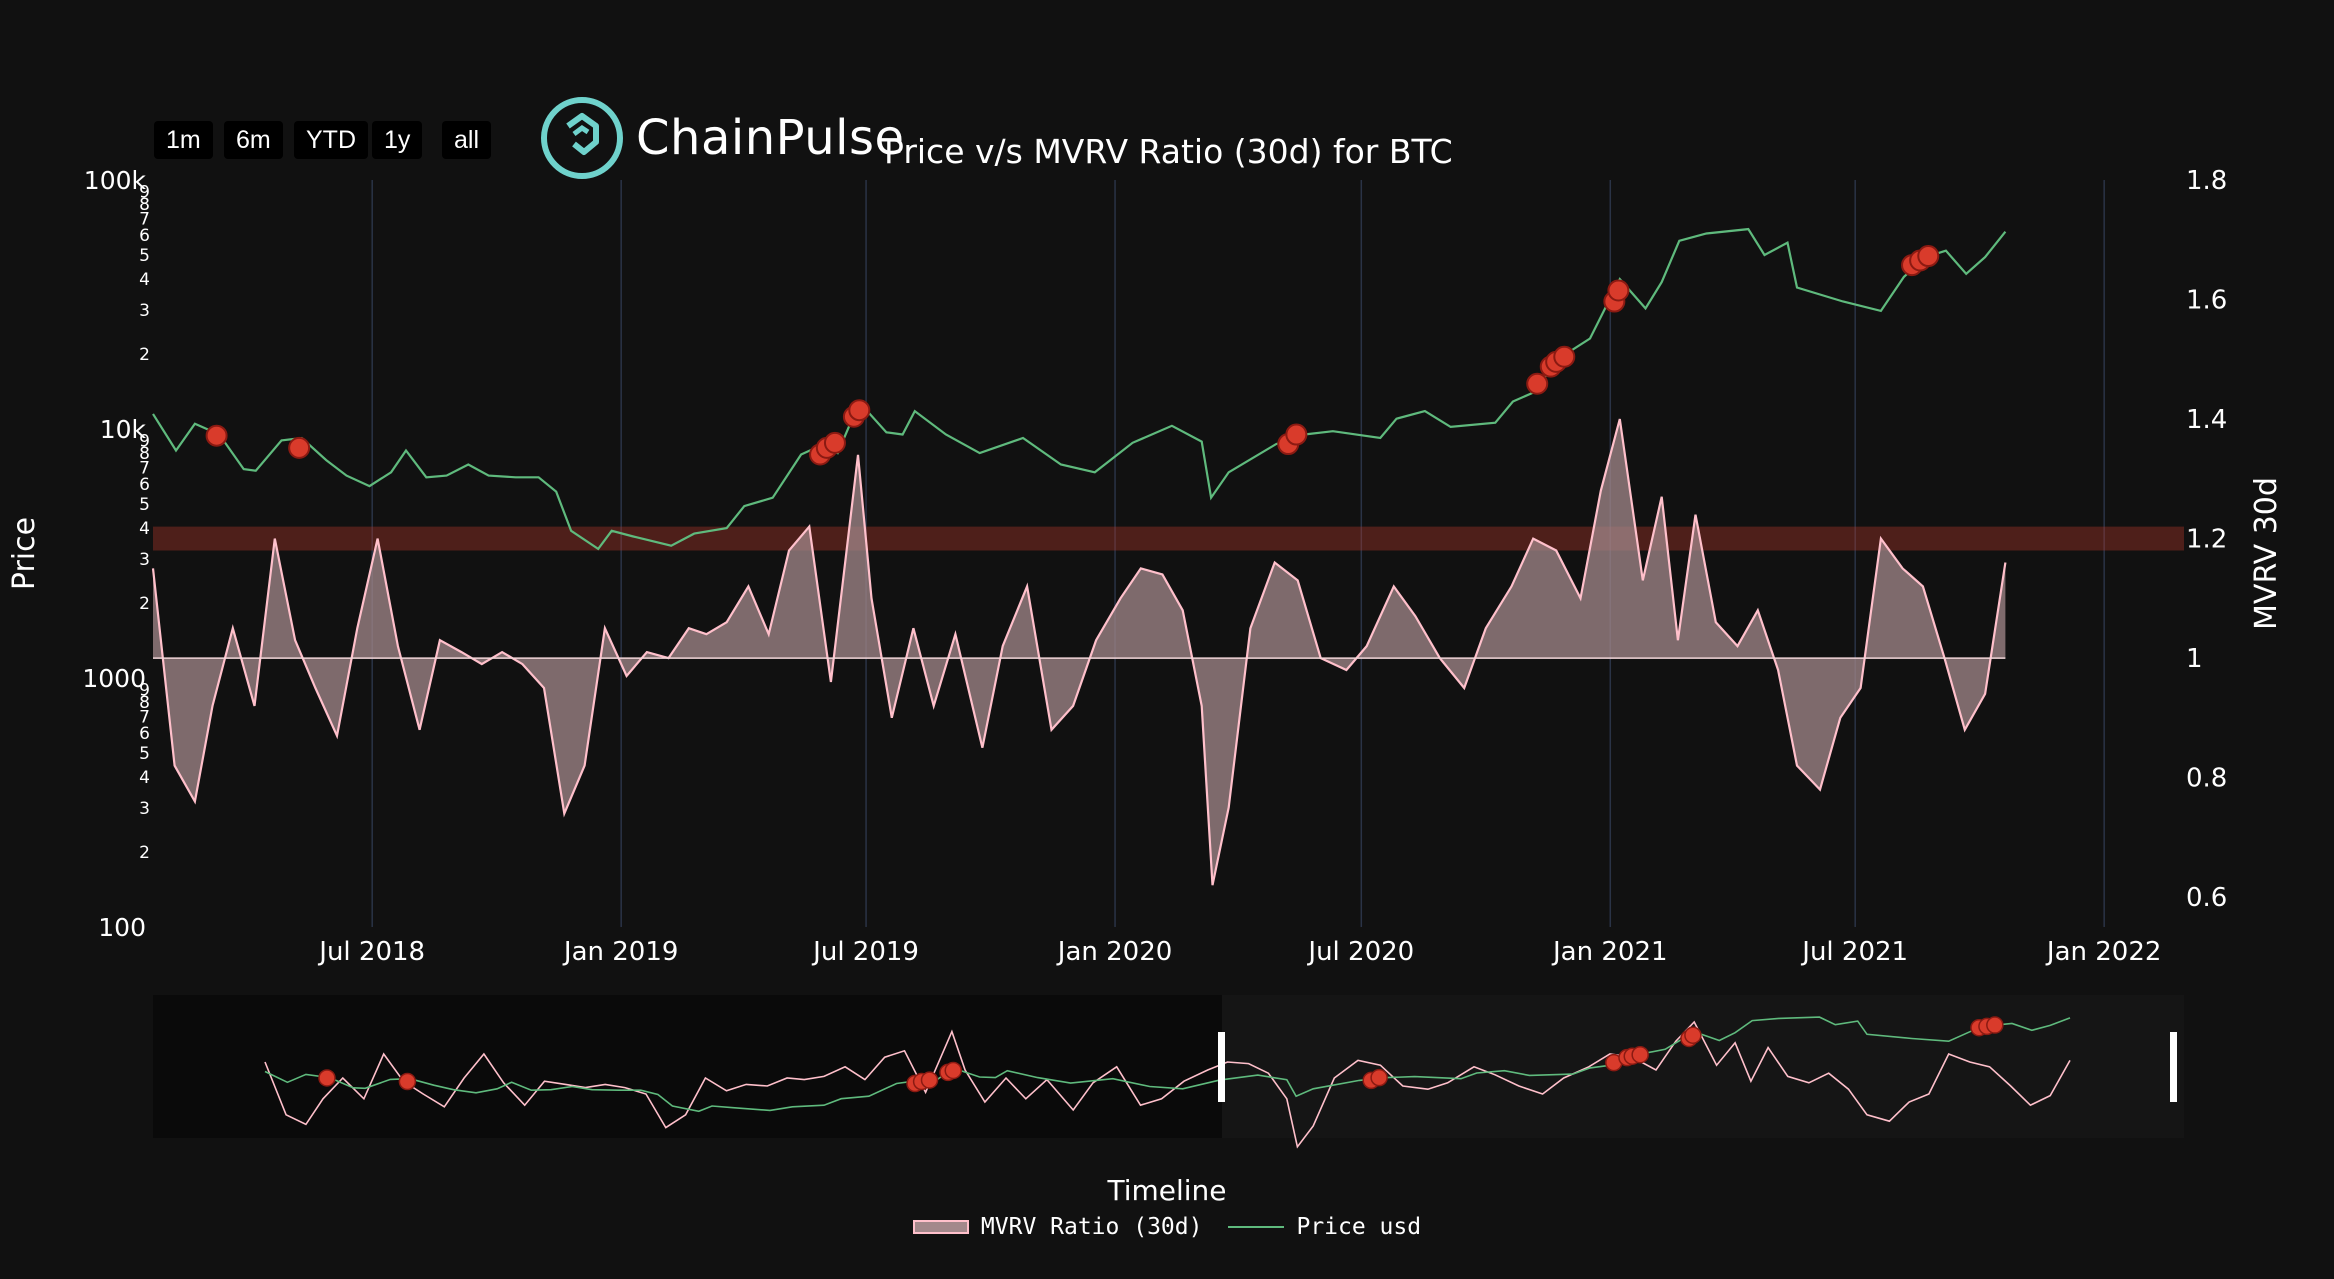 The width and height of the screenshot is (2334, 1279). I want to click on range-button-6m: 6m, so click(253, 140).